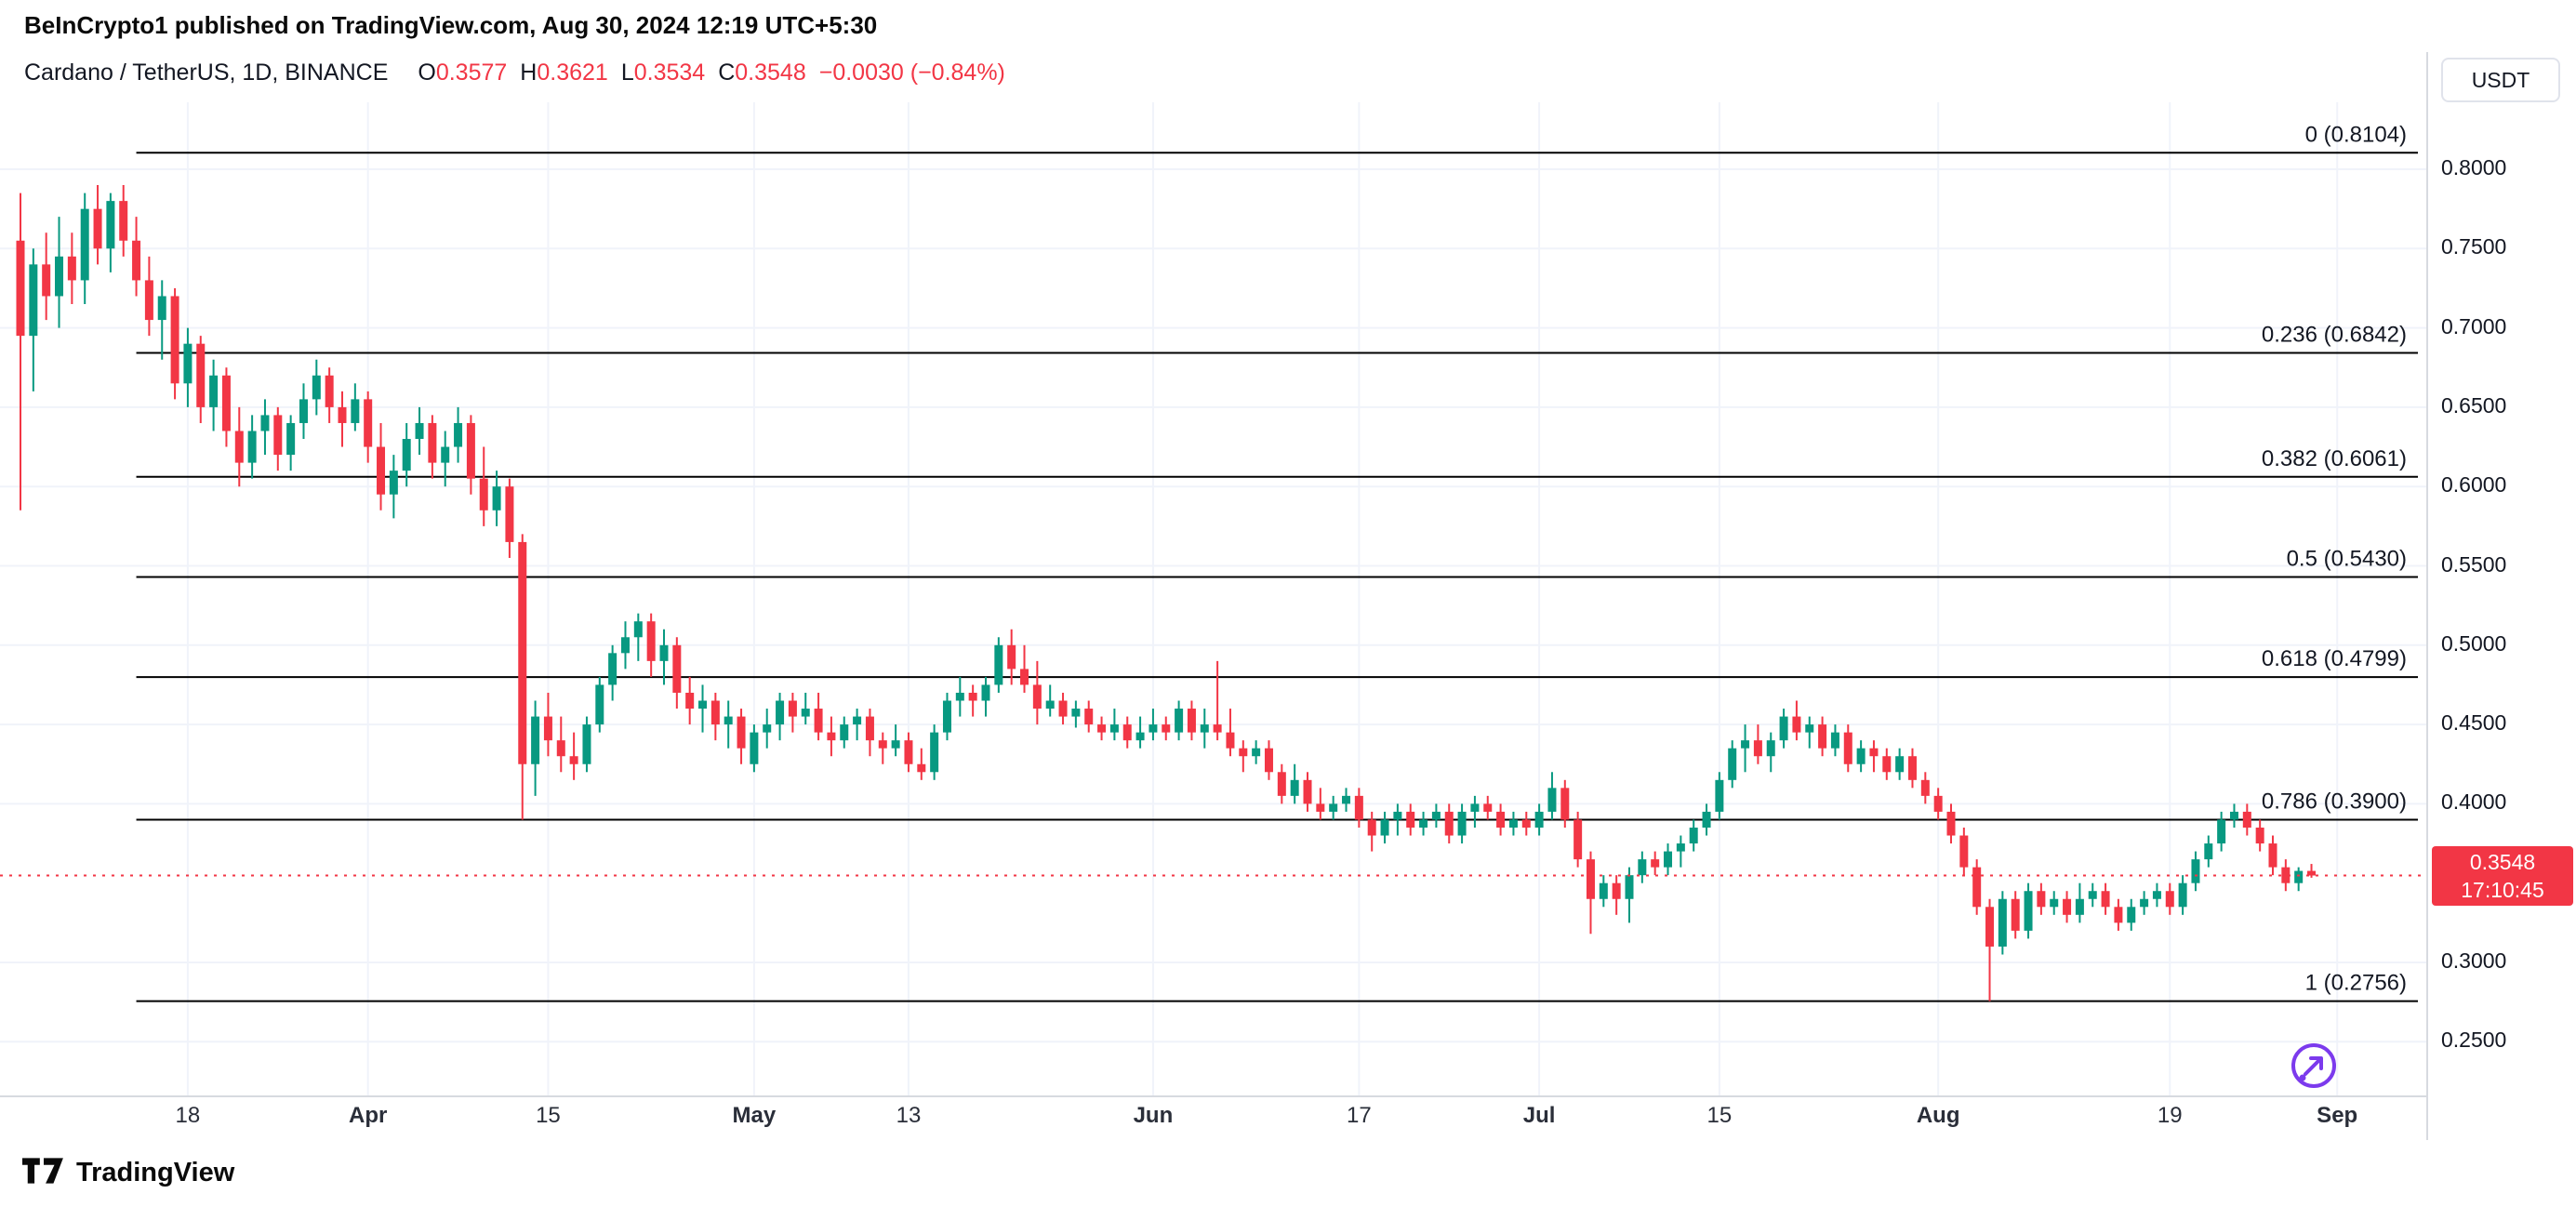 The width and height of the screenshot is (2576, 1207). I want to click on ohlc-open-value: 0.3577, so click(471, 73).